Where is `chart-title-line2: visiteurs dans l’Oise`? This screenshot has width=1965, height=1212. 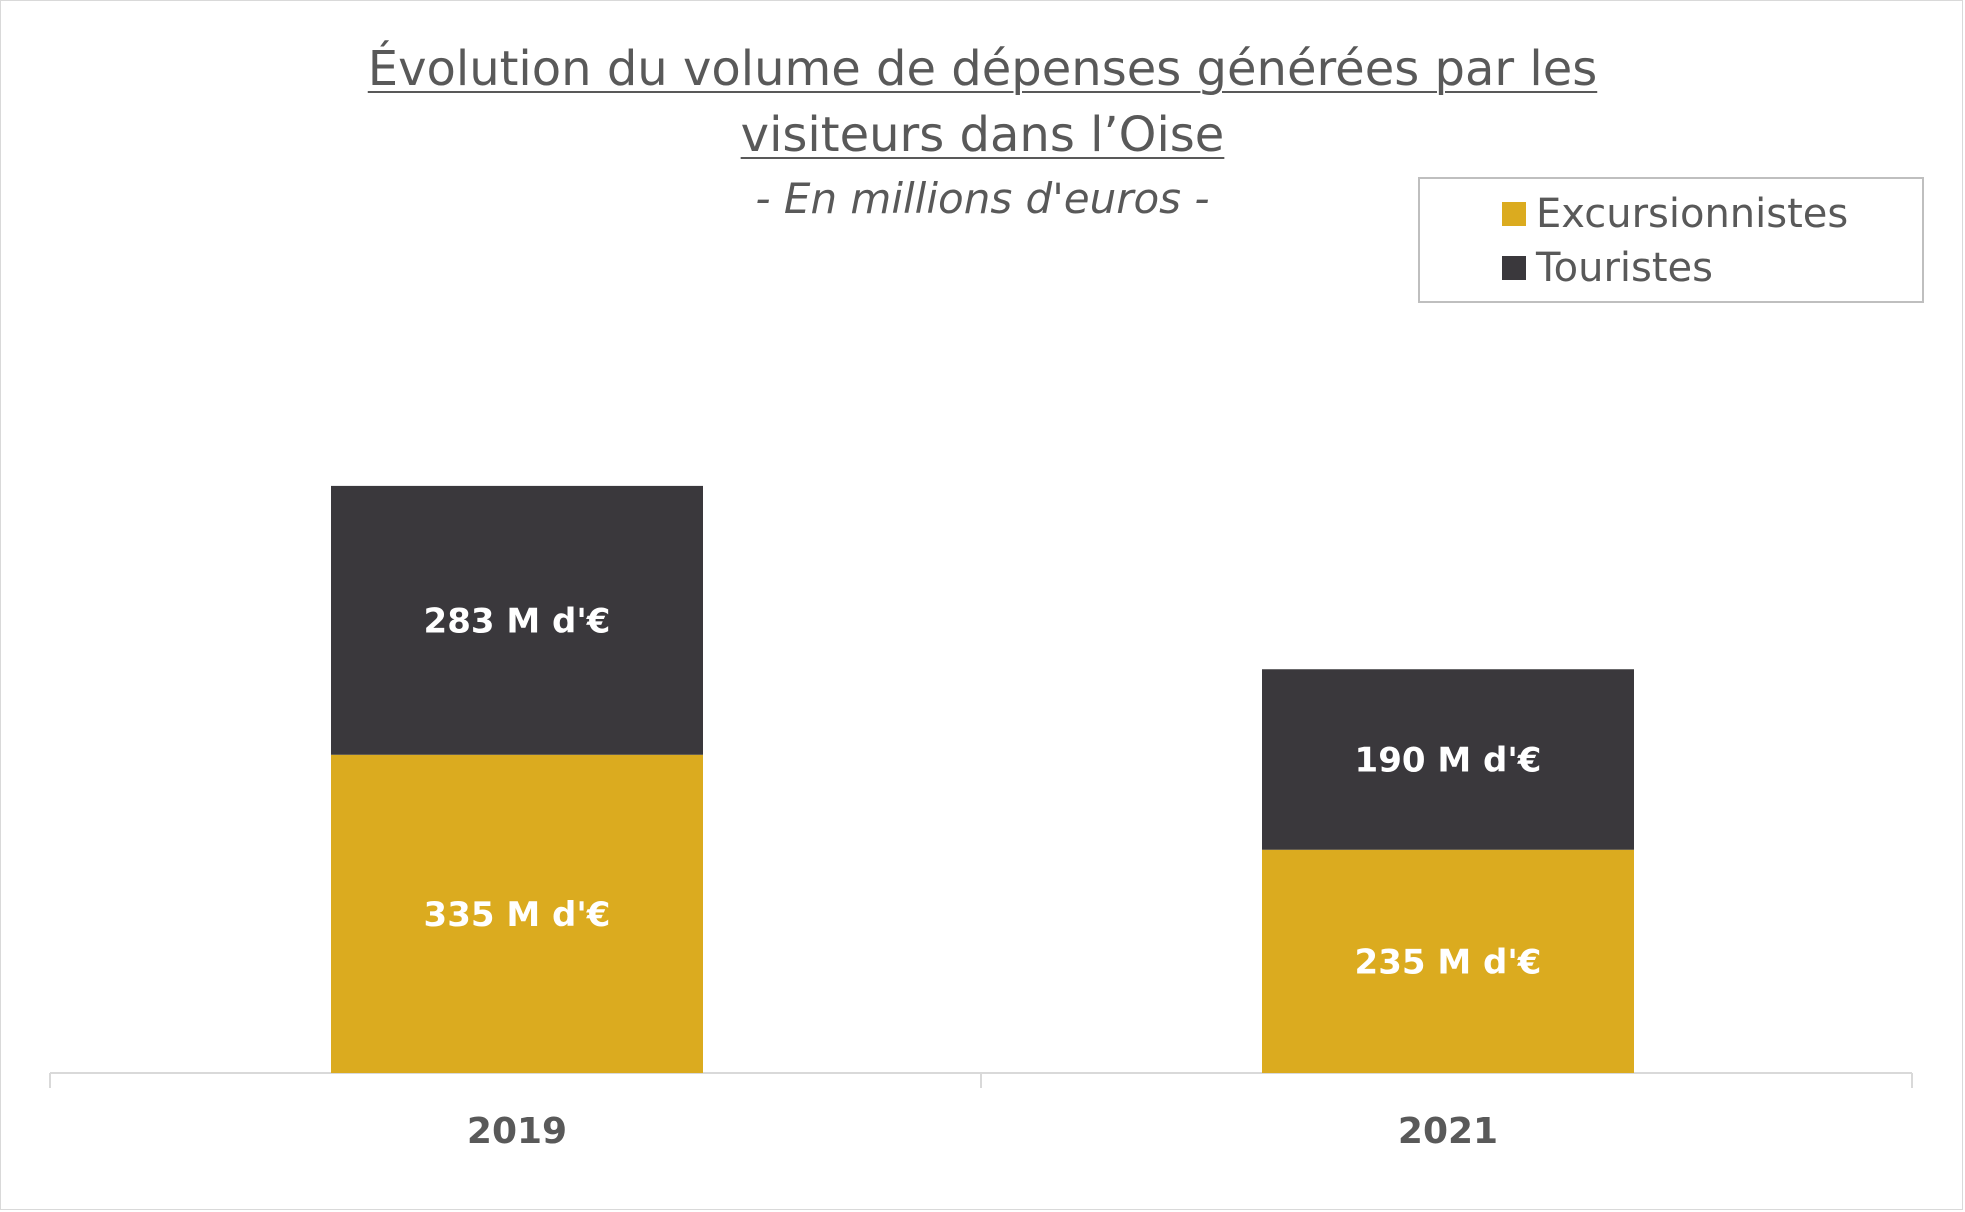 chart-title-line2: visiteurs dans l’Oise is located at coordinates (982, 135).